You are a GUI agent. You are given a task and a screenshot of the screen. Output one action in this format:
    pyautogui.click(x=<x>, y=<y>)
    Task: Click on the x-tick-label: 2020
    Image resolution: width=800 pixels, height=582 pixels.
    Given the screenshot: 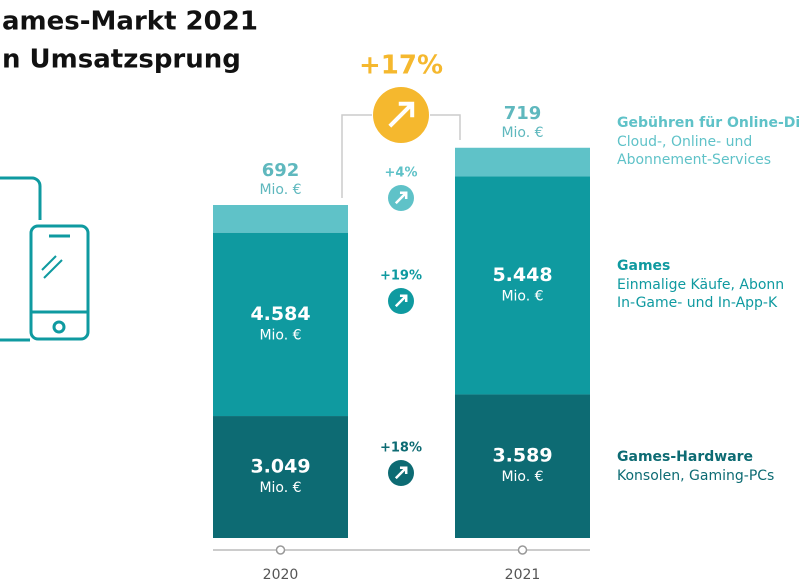 What is the action you would take?
    pyautogui.click(x=281, y=574)
    